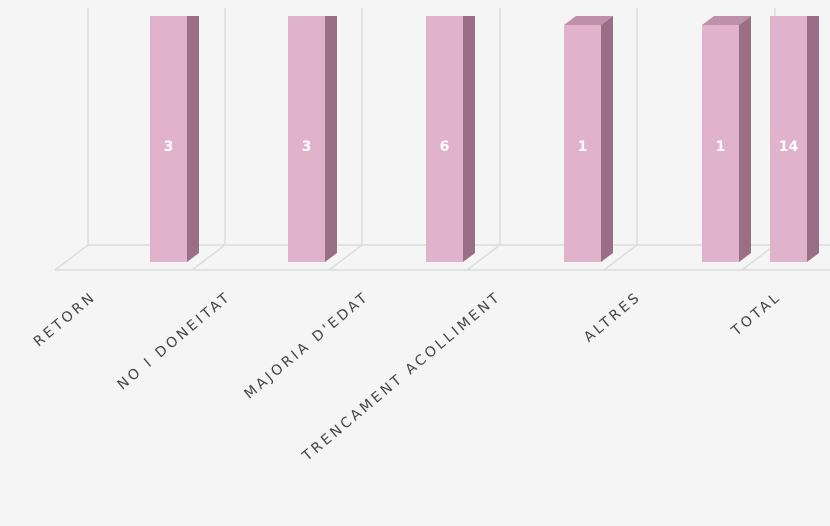  I want to click on x-tick-label: ALTRES, so click(613, 317).